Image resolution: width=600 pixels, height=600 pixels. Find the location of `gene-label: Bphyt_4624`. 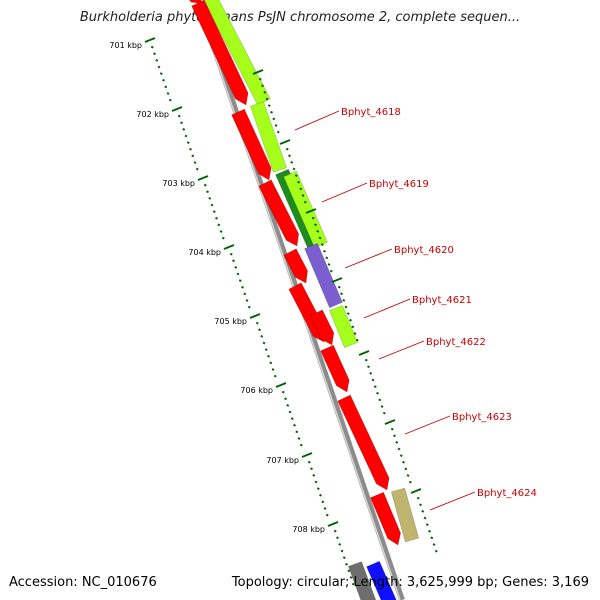

gene-label: Bphyt_4624 is located at coordinates (507, 493).